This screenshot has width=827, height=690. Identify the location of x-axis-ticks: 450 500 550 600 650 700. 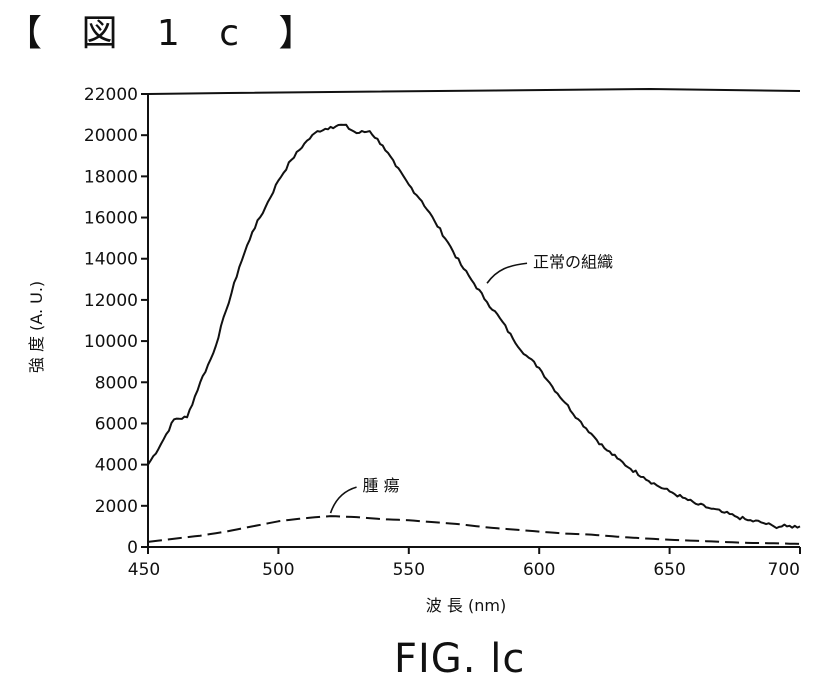
(464, 563).